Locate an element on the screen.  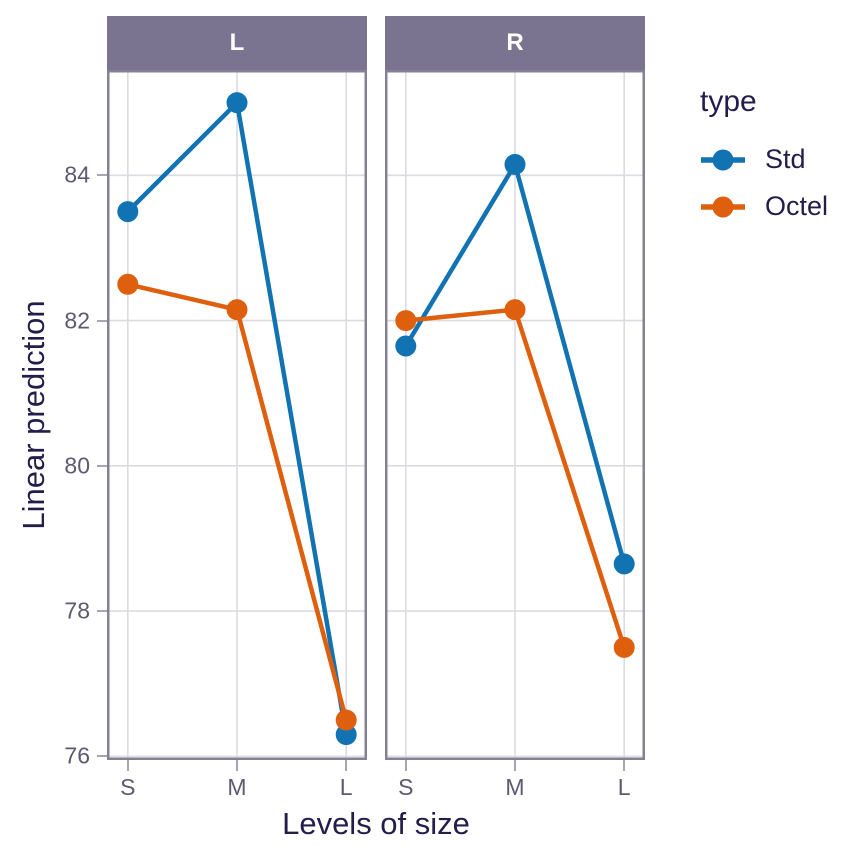
facet-strip-l: L is located at coordinates (237, 43).